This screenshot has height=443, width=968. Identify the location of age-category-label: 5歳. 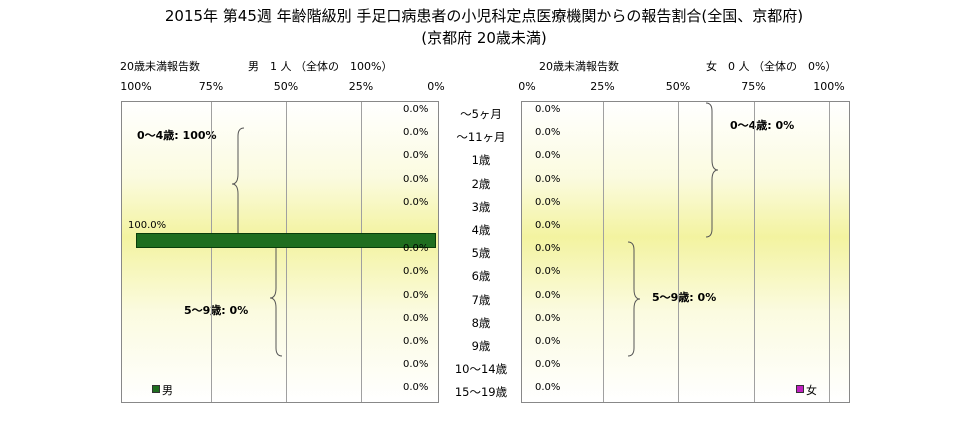
(481, 253).